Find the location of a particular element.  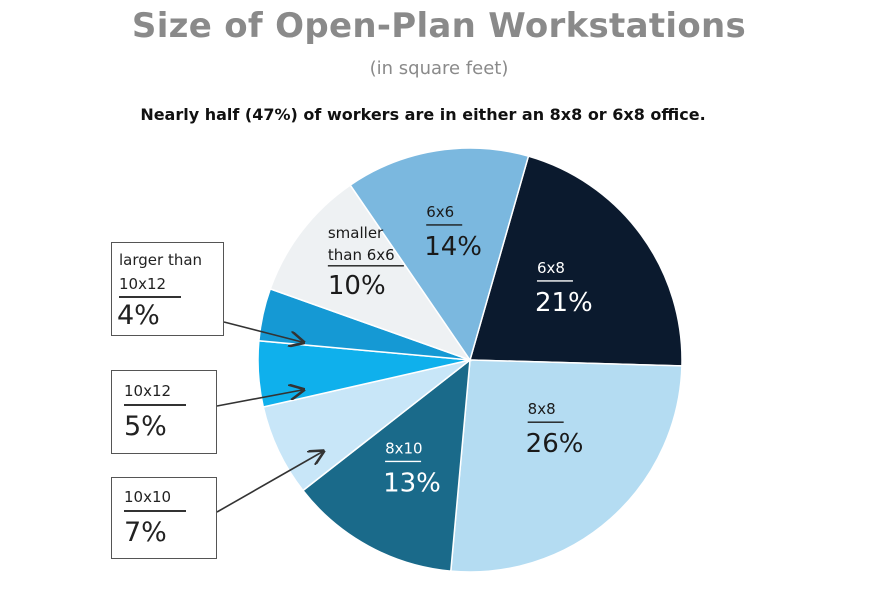

slice-value: 14% is located at coordinates (453, 247).